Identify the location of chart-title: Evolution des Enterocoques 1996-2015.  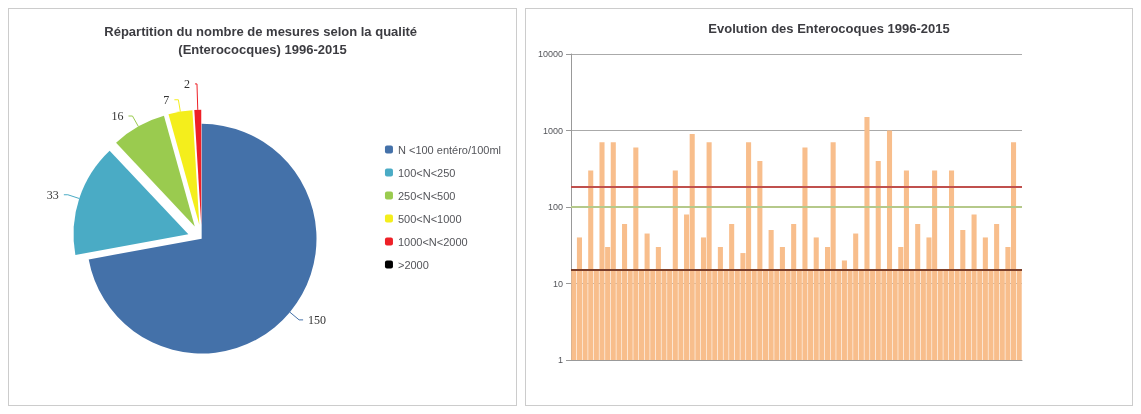
(829, 28).